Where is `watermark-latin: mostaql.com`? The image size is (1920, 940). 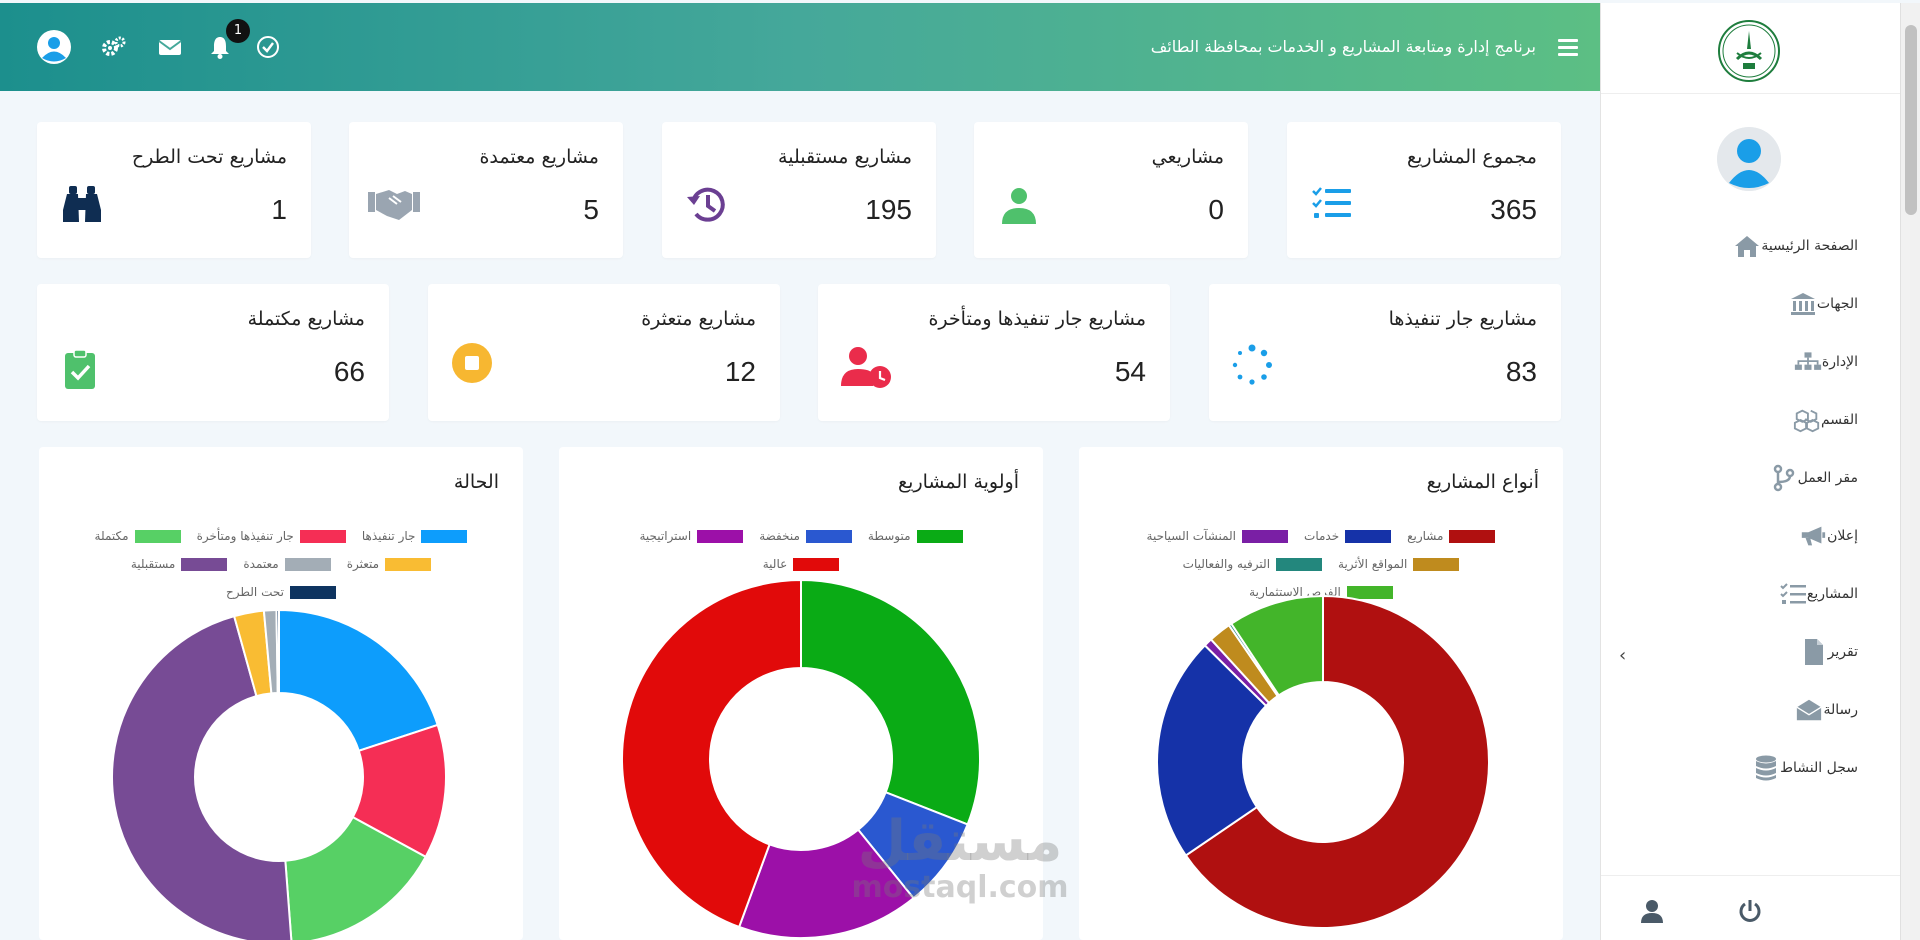
watermark-latin: mostaql.com is located at coordinates (960, 887).